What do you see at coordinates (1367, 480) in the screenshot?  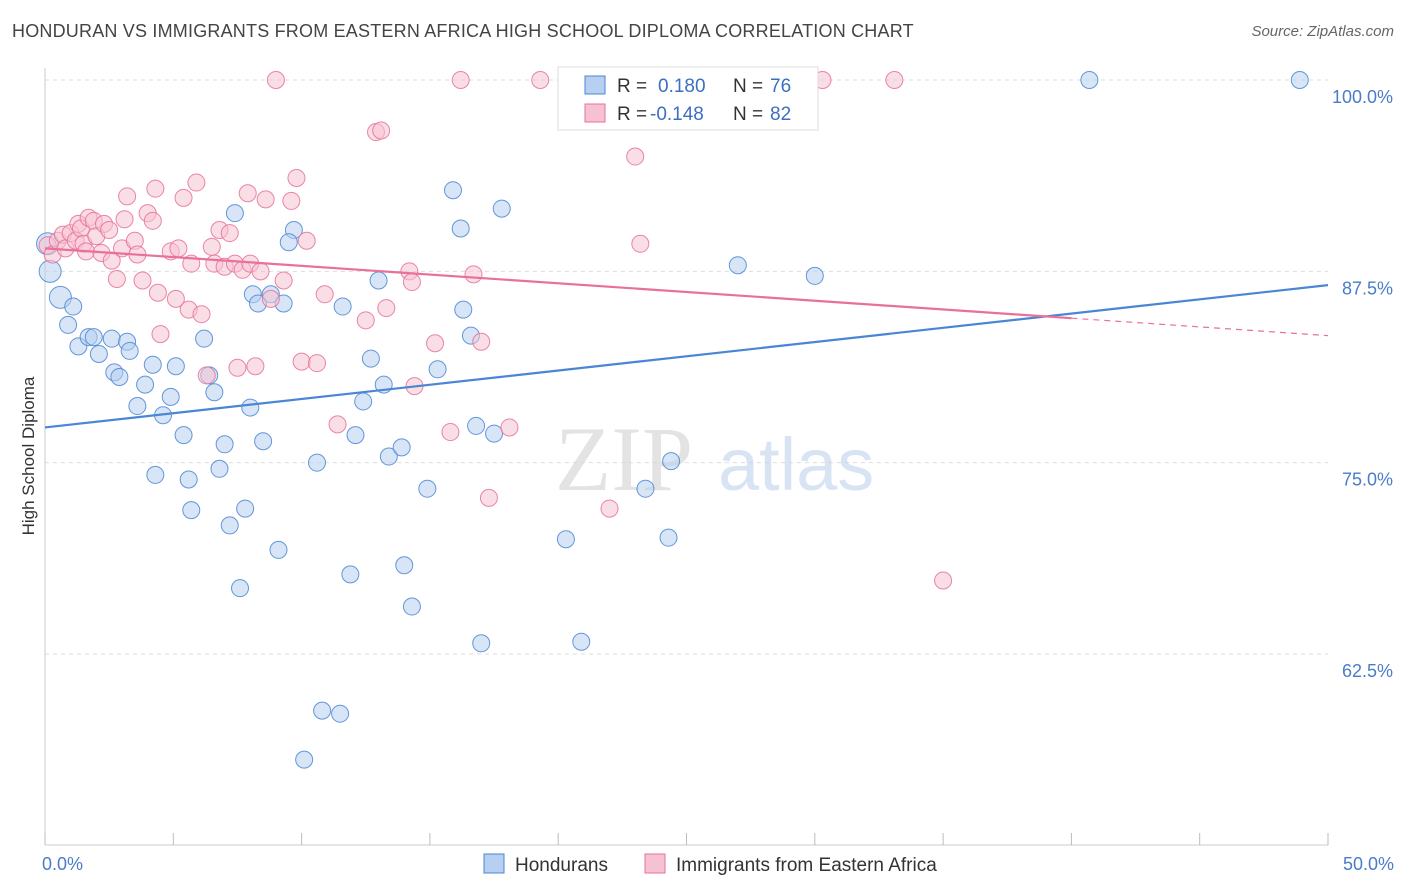 I see `y-tick-label-1: 75.0%` at bounding box center [1367, 480].